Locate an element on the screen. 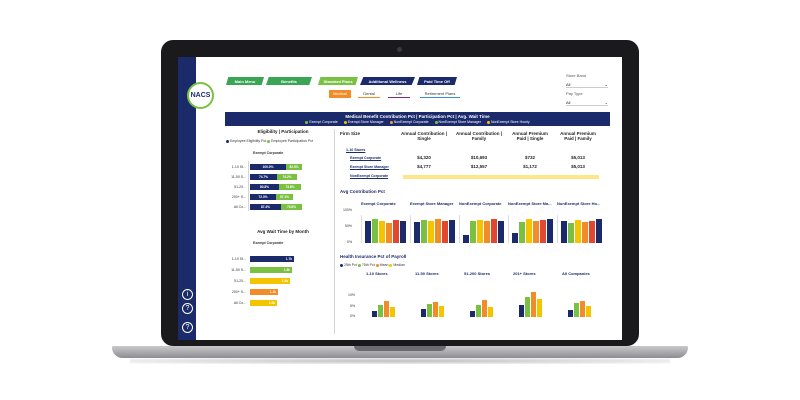  legend-item: NonExempt Corporate is located at coordinates (409, 122).